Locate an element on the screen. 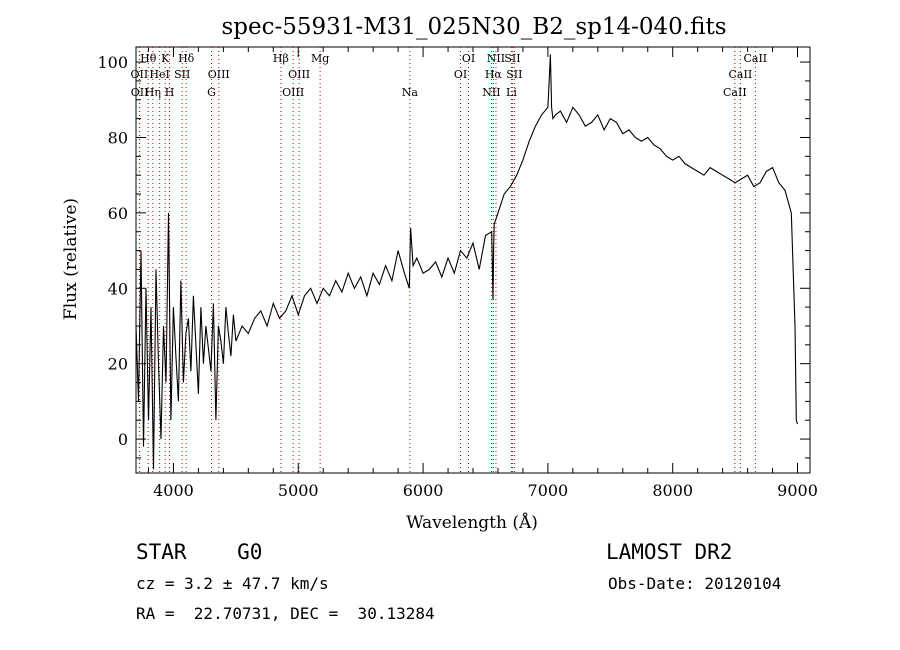  y-axis-label: Flux (relative) is located at coordinates (71, 259).